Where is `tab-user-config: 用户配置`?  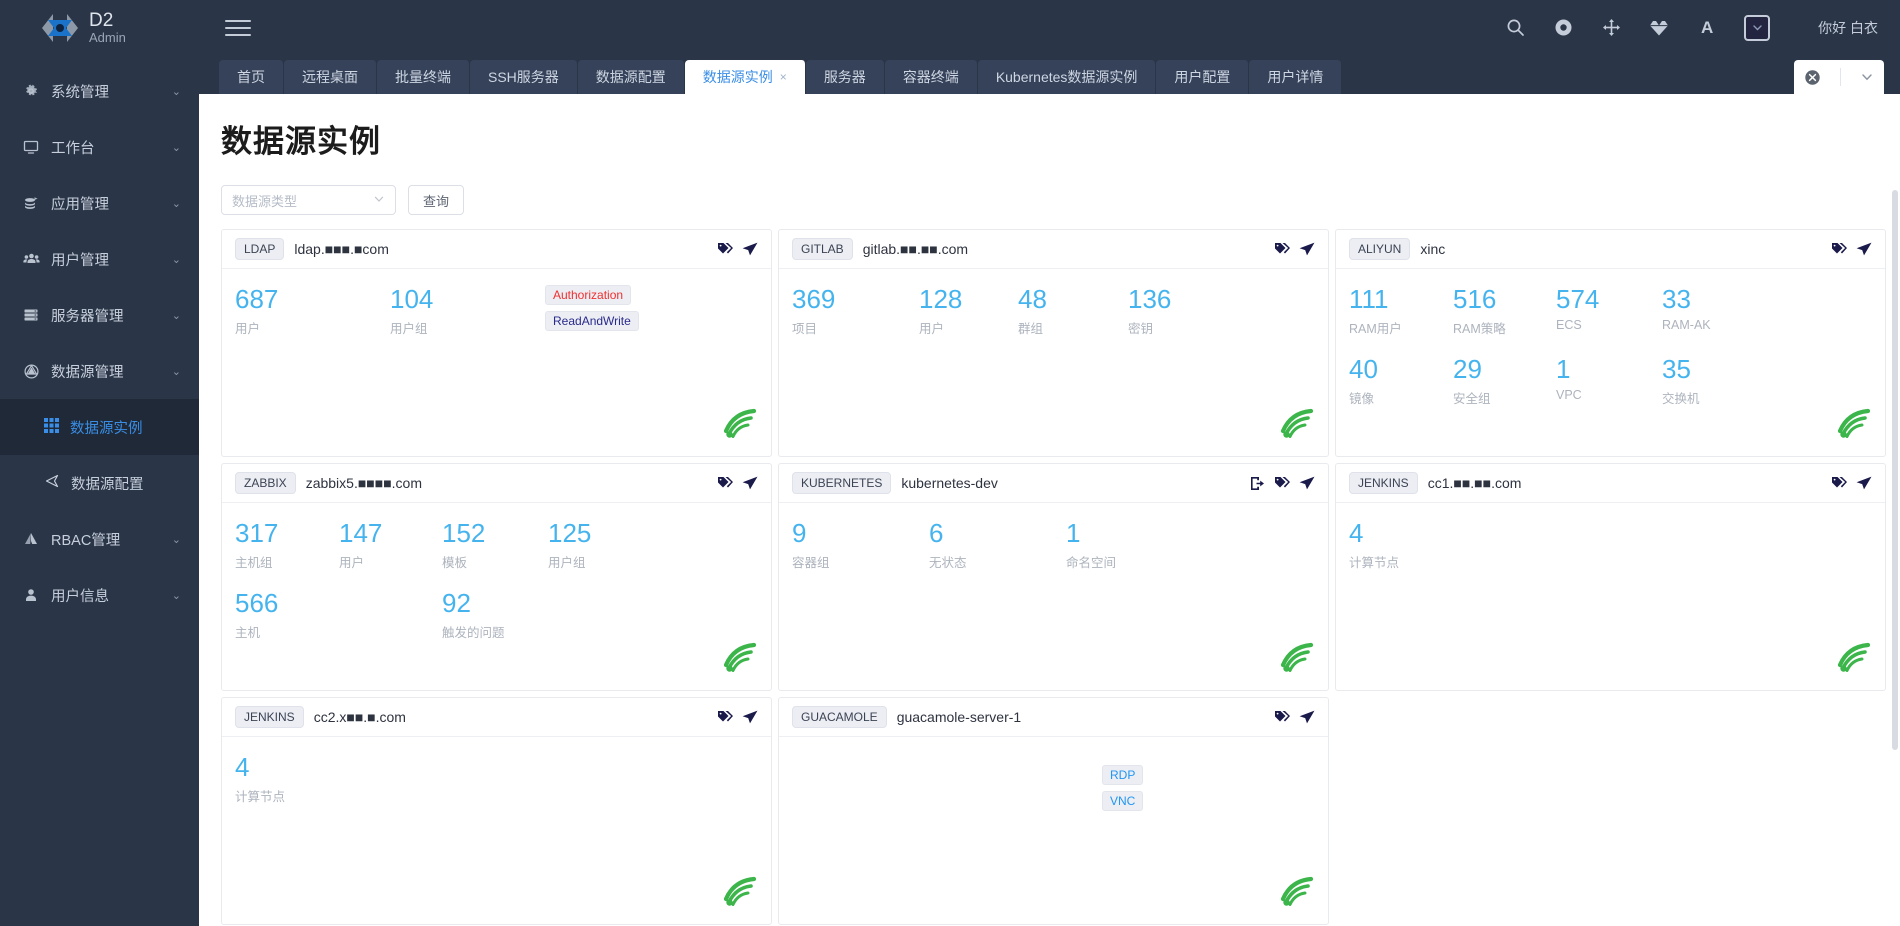 tab-user-config: 用户配置 is located at coordinates (1203, 77).